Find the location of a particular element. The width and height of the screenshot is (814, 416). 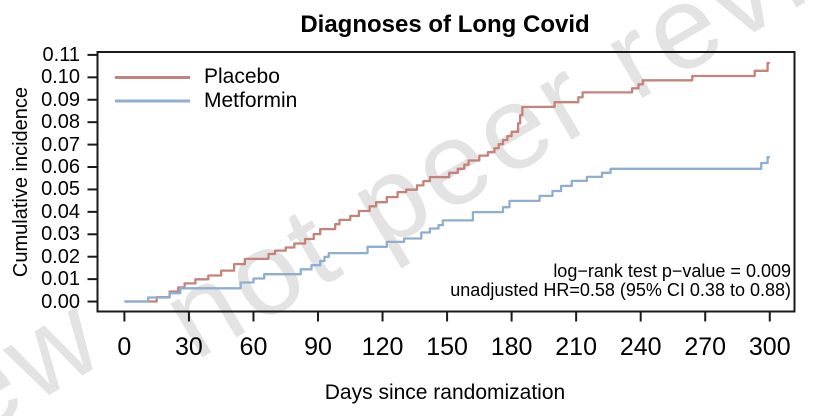

x-tick-label: 180 is located at coordinates (511, 347).